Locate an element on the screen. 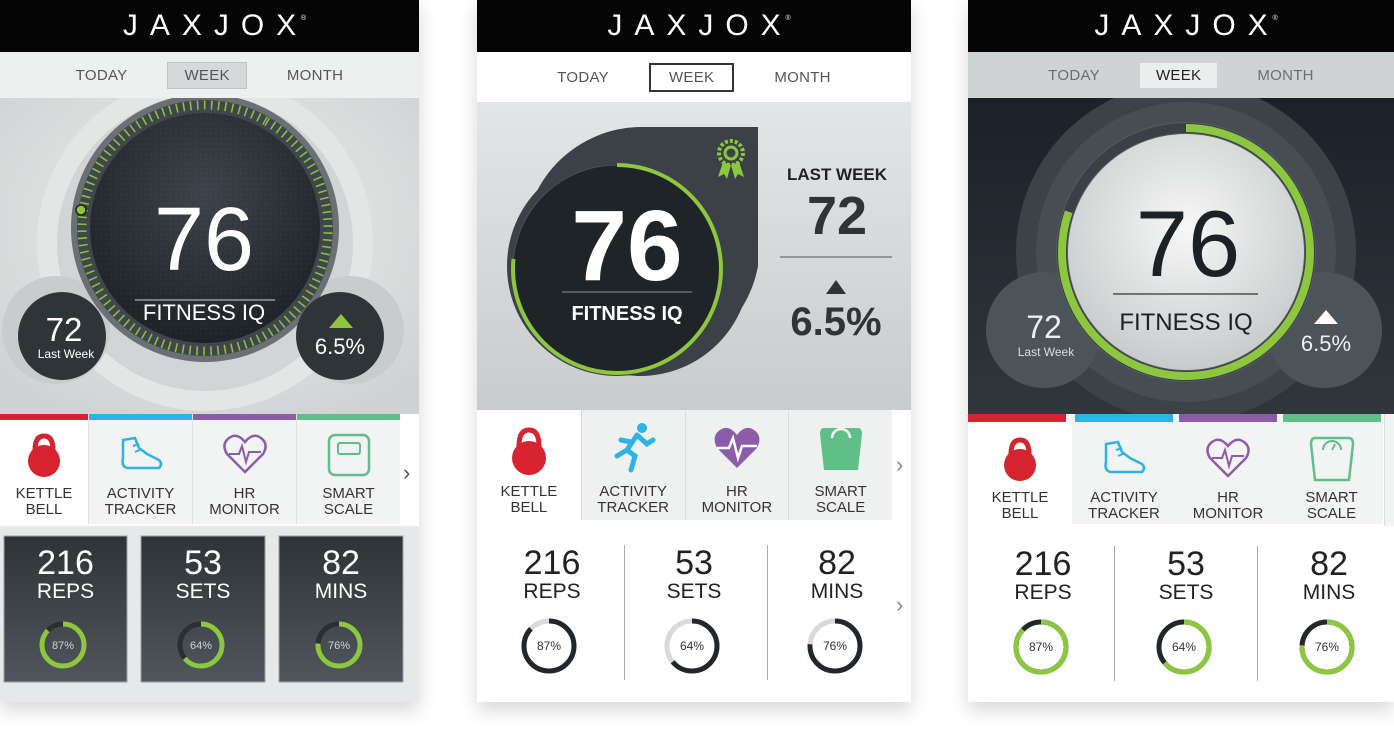  running-person-icon is located at coordinates (635, 448).